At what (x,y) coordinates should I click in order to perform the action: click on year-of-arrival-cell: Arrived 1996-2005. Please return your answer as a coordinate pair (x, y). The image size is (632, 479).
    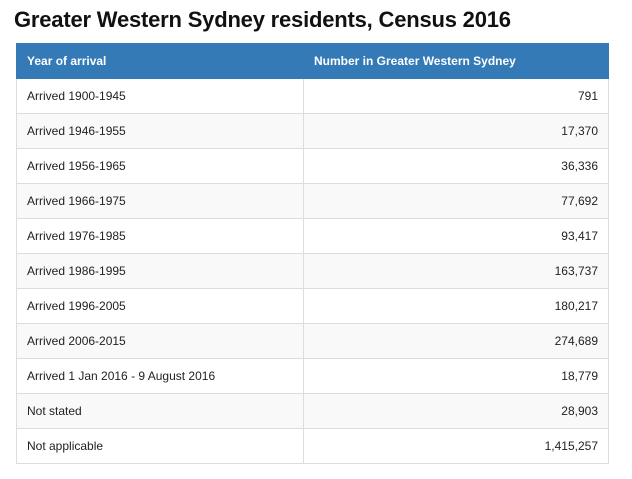
    Looking at the image, I should click on (160, 306).